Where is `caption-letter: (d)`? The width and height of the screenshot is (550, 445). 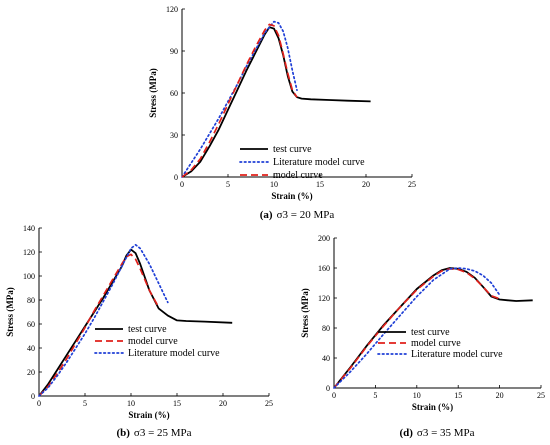 caption-letter: (d) is located at coordinates (406, 433).